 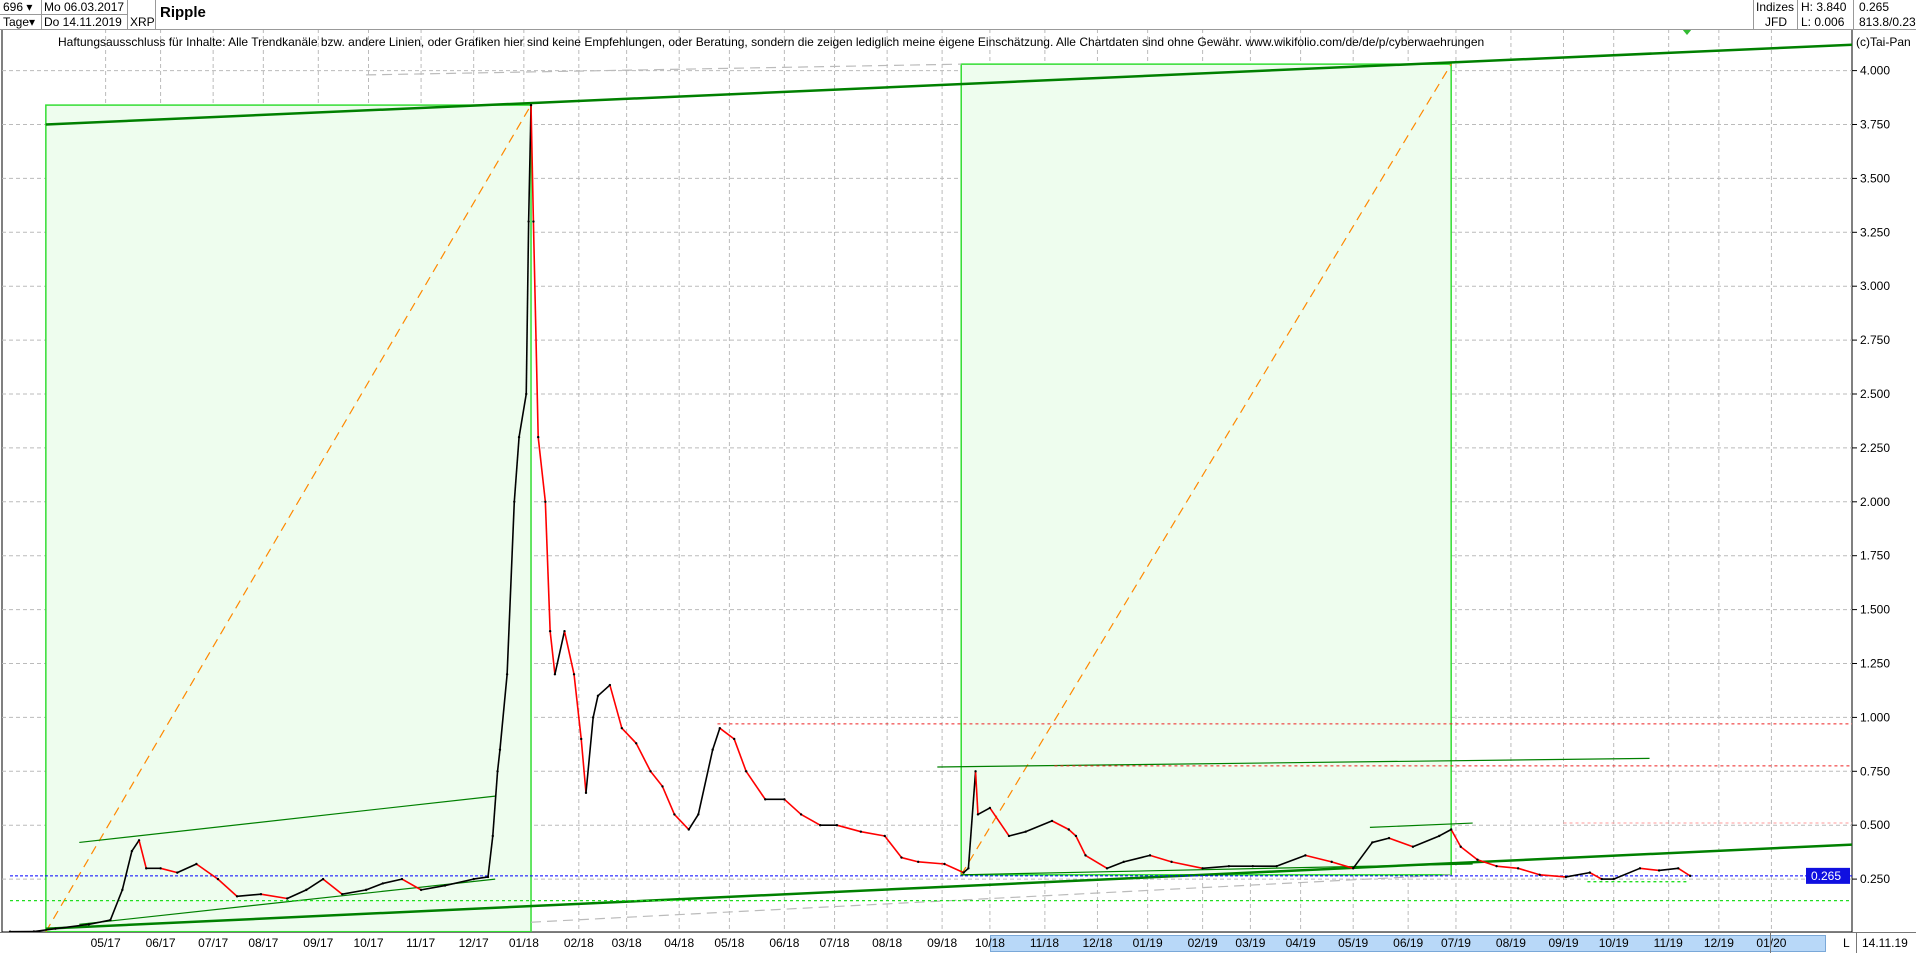 I want to click on last-value: 0.265, so click(x=1874, y=7).